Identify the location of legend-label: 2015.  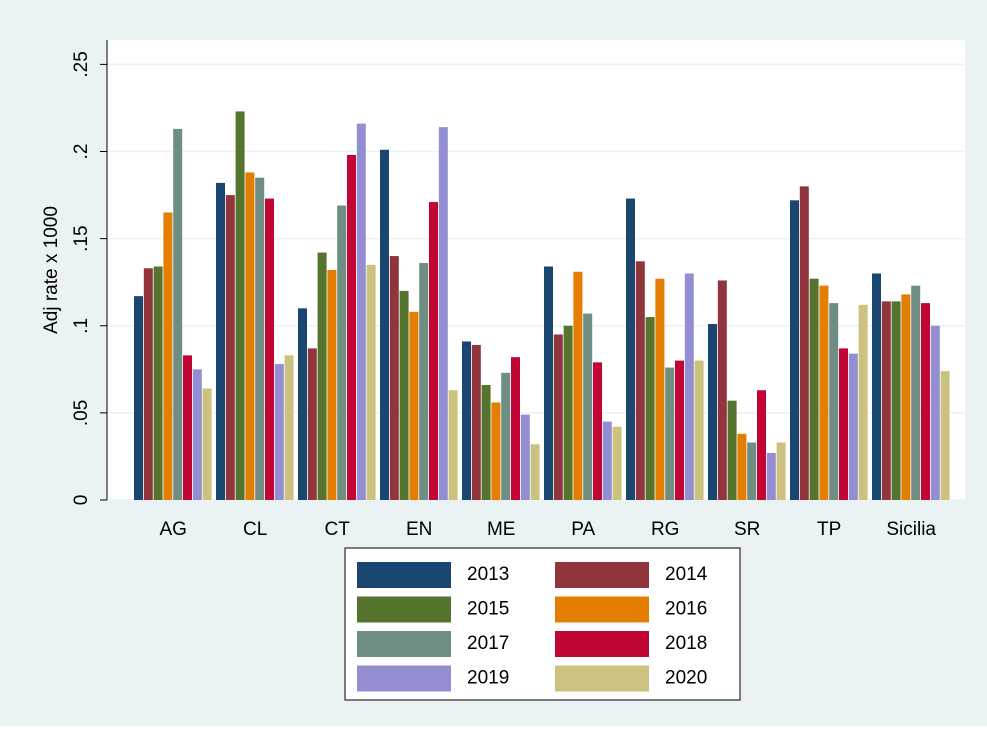
(488, 609).